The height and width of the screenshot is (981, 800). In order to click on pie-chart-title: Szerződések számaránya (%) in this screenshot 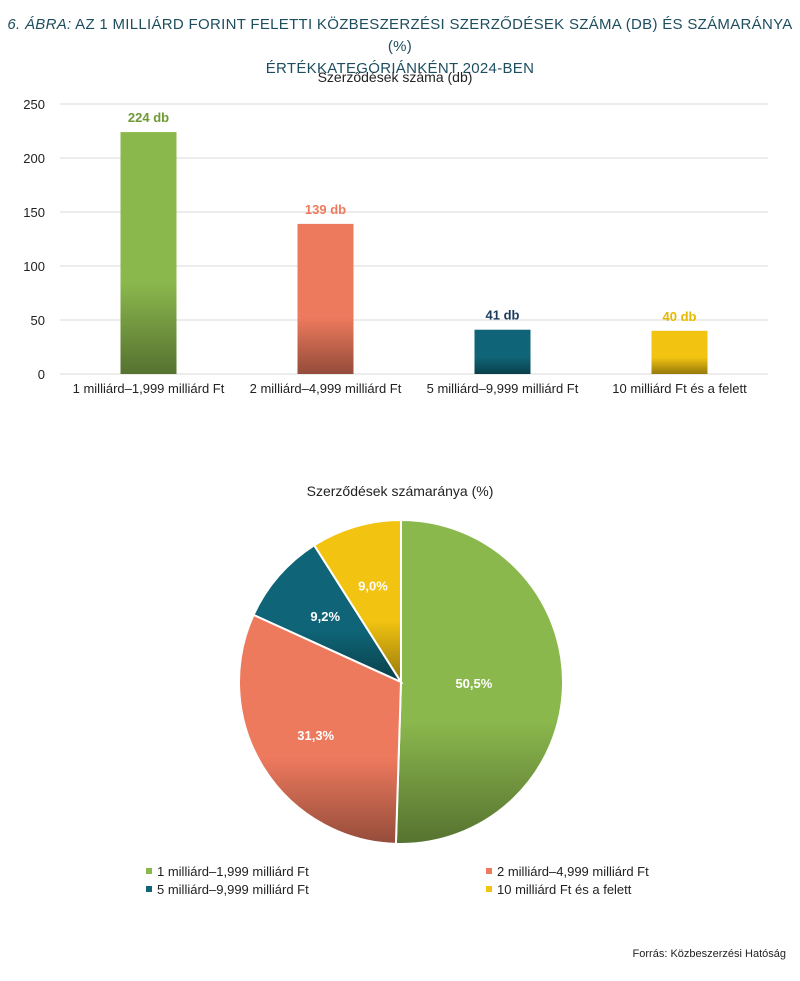, I will do `click(400, 491)`.